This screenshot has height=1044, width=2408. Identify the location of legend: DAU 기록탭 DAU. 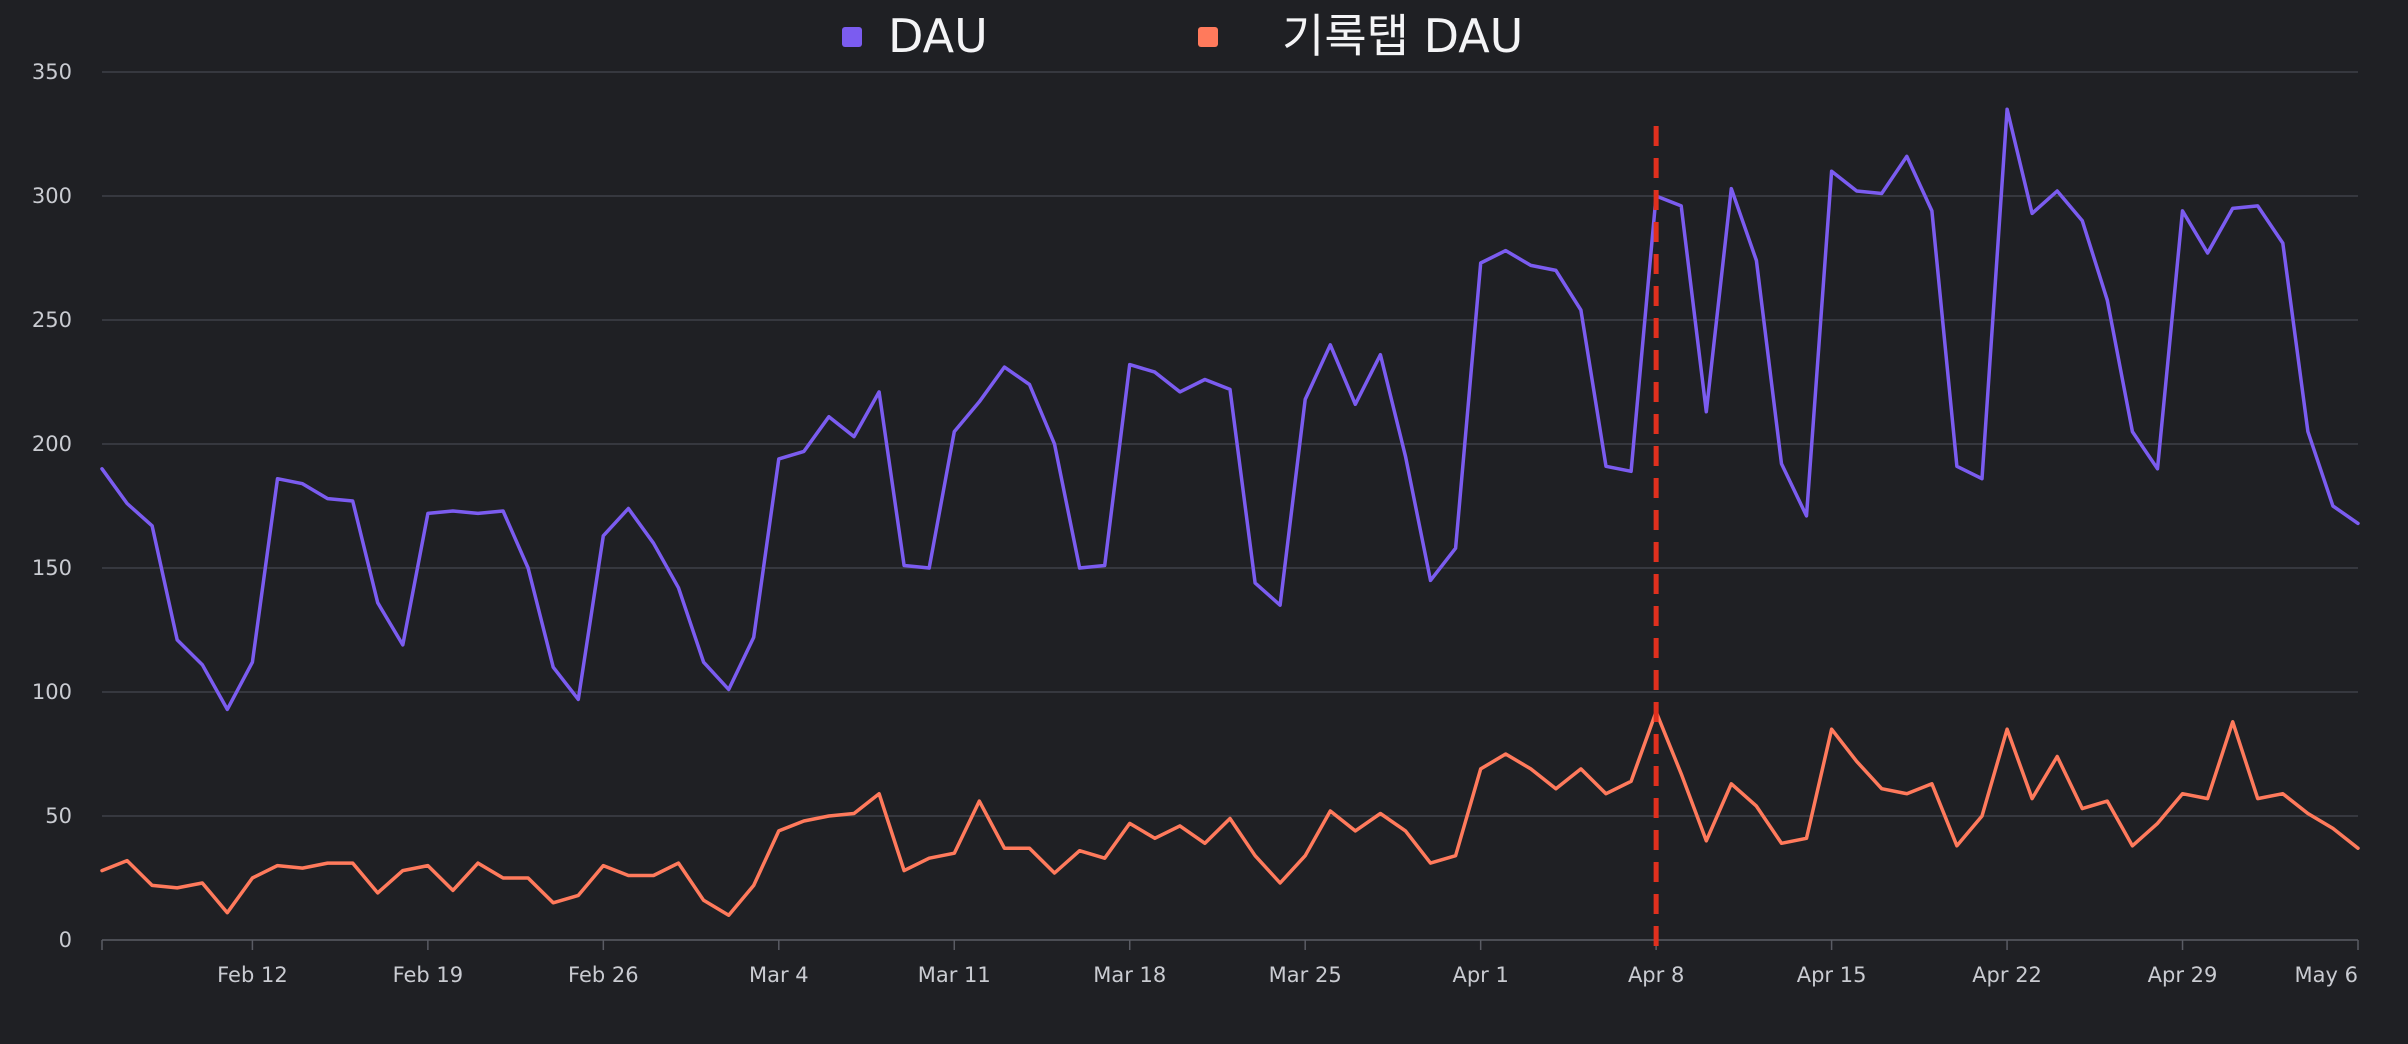
(1182, 36).